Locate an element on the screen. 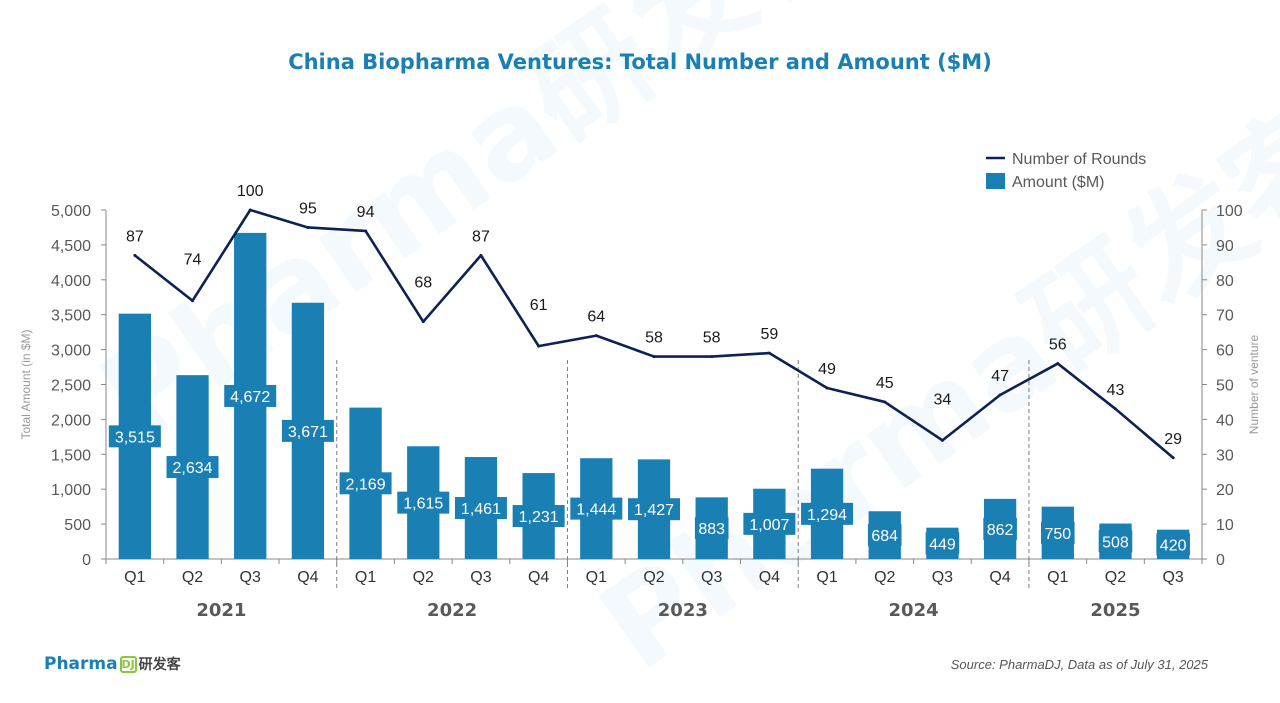  left-axis-tick-label: 4,500 is located at coordinates (71, 246).